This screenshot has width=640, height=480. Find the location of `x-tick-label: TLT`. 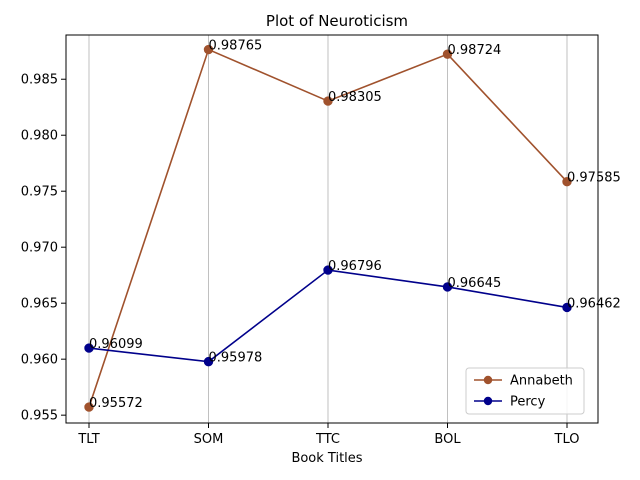

x-tick-label: TLT is located at coordinates (88, 439).